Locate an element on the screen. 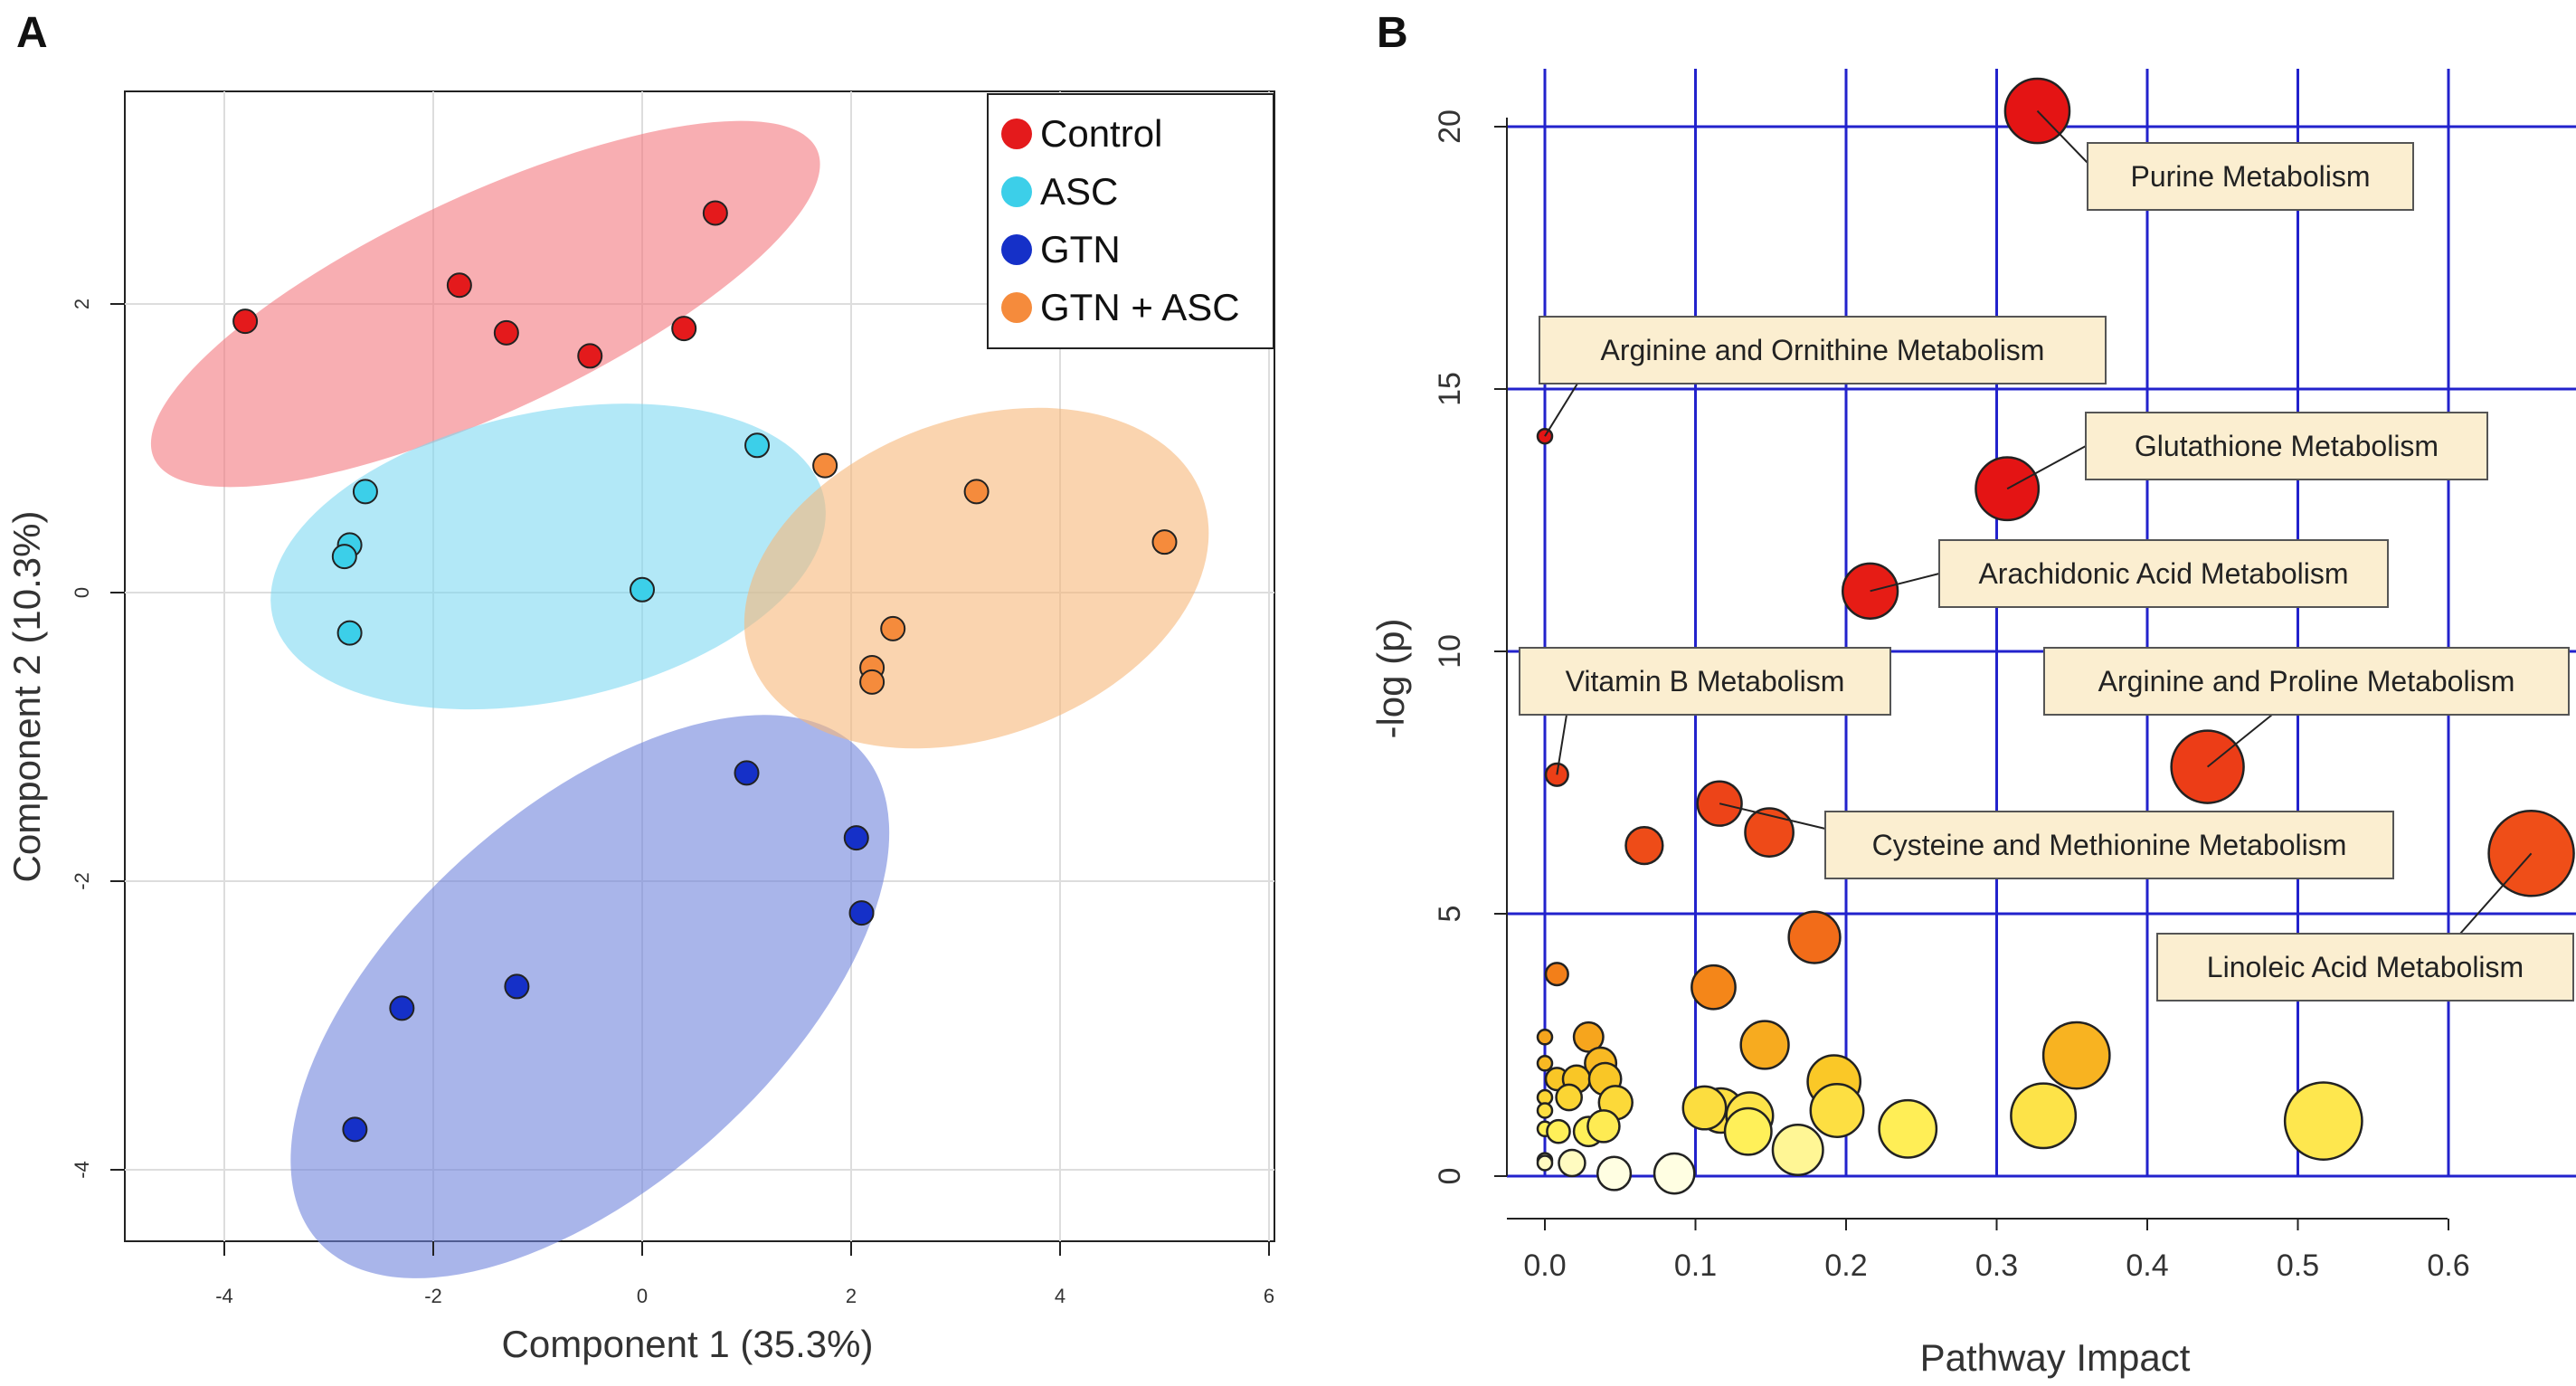 The image size is (2576, 1386). x-tick-label: -4 is located at coordinates (224, 1296).